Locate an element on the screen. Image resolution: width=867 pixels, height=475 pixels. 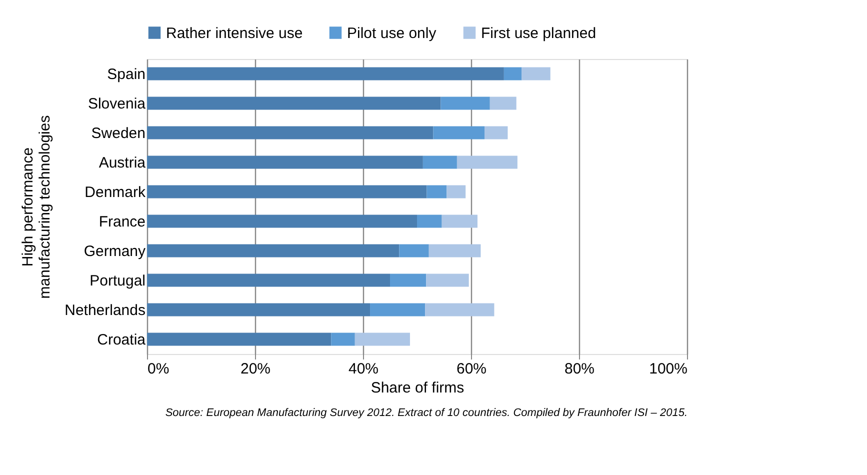
source-note: Source: European Manufacturing Survey 2012. Extract of 10 countries. Compiled by Fraunhofer ISI – 2015. is located at coordinates (426, 413).